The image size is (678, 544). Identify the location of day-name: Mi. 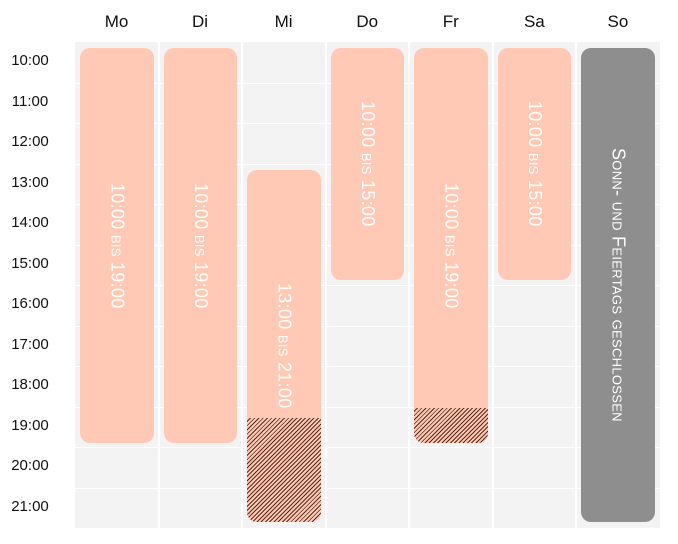
(283, 21).